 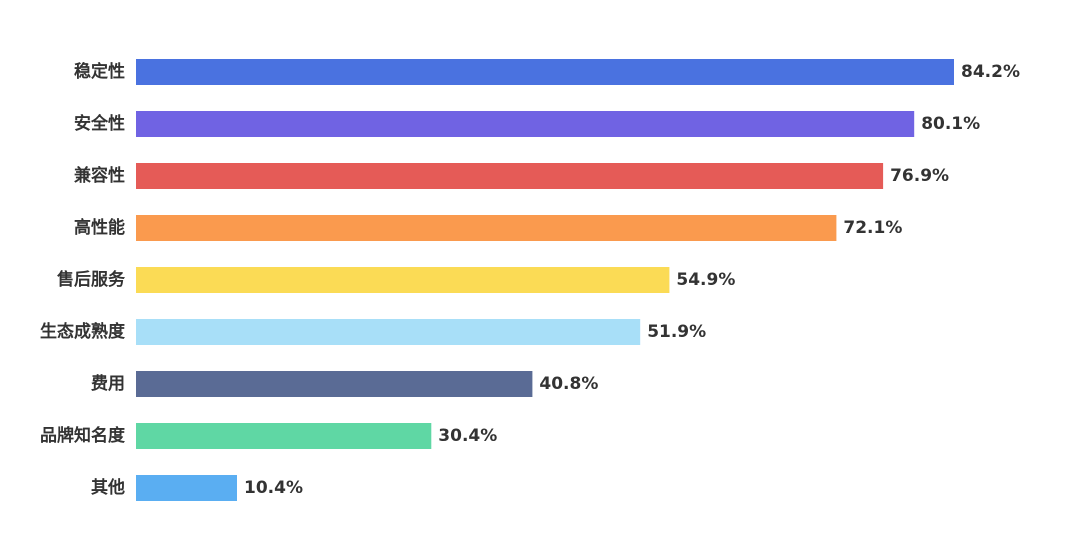 What do you see at coordinates (919, 176) in the screenshot?
I see `value-label: 76.9%` at bounding box center [919, 176].